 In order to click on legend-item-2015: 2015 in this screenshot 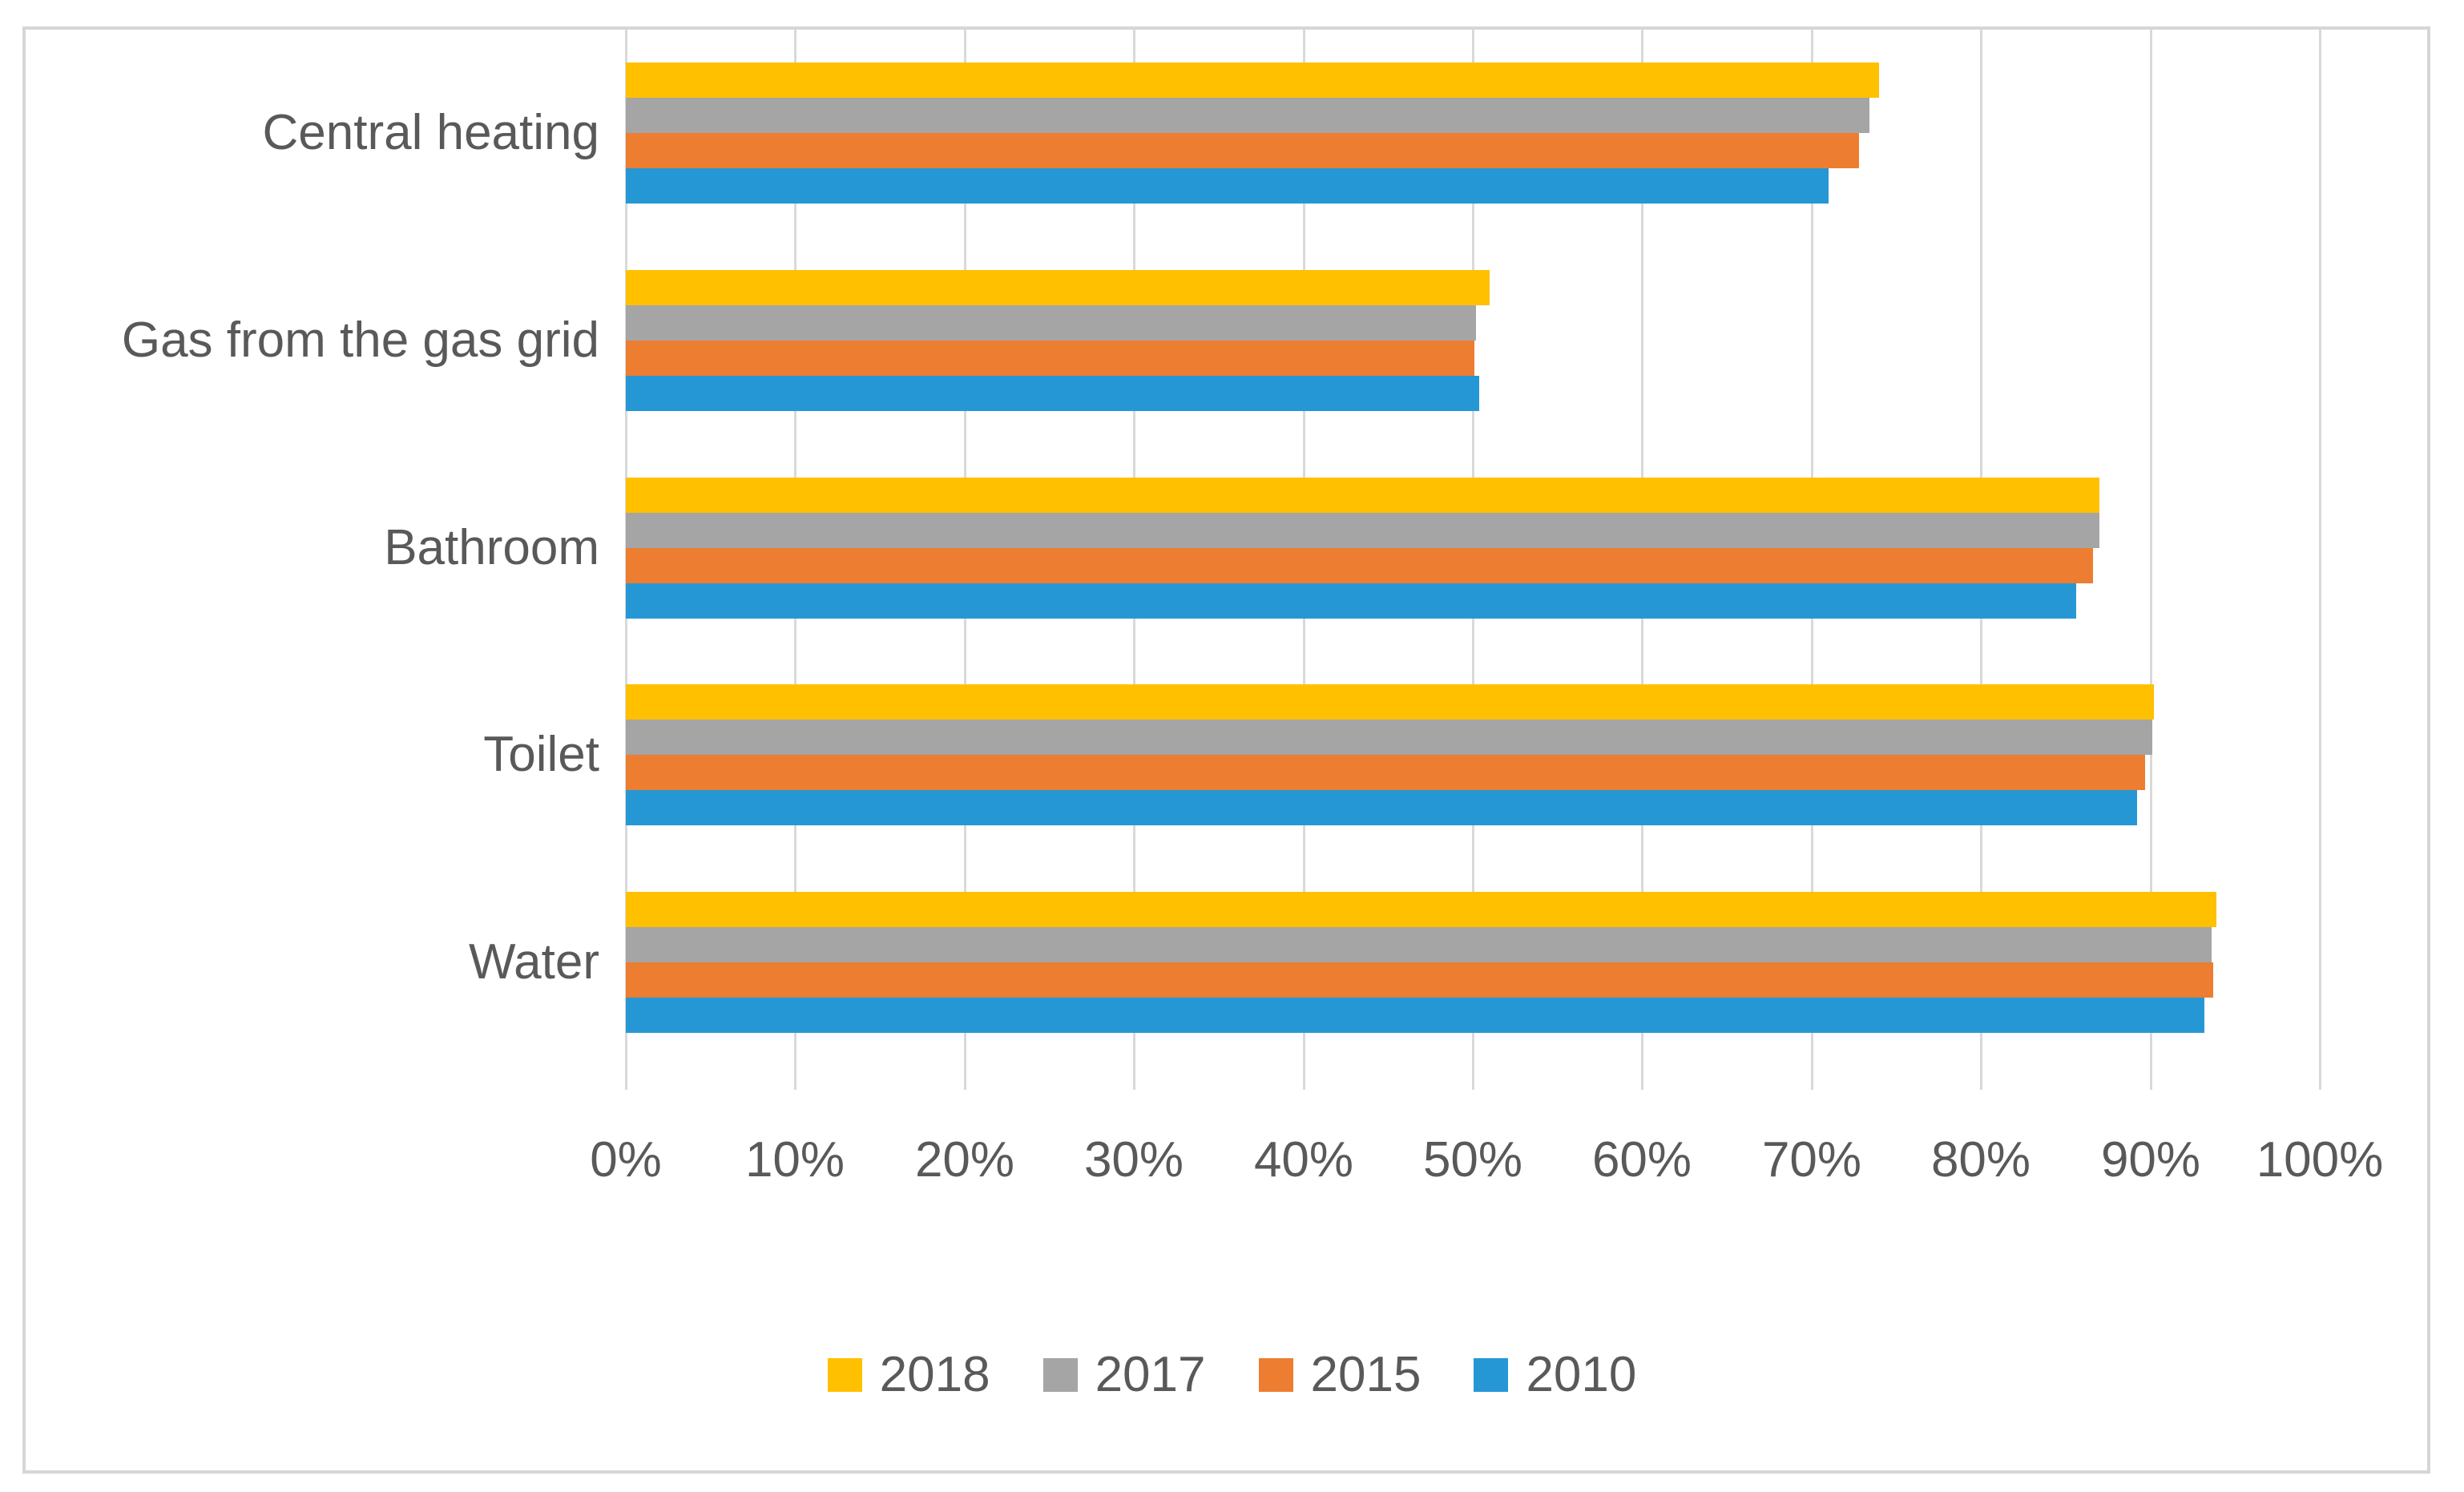, I will do `click(1340, 1374)`.